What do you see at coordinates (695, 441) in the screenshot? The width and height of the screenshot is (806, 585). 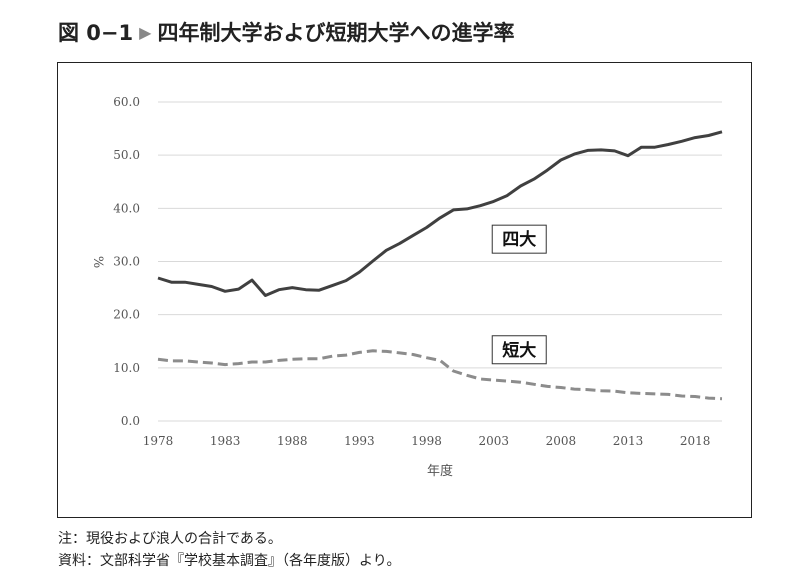 I see `x-tick-label: 2018` at bounding box center [695, 441].